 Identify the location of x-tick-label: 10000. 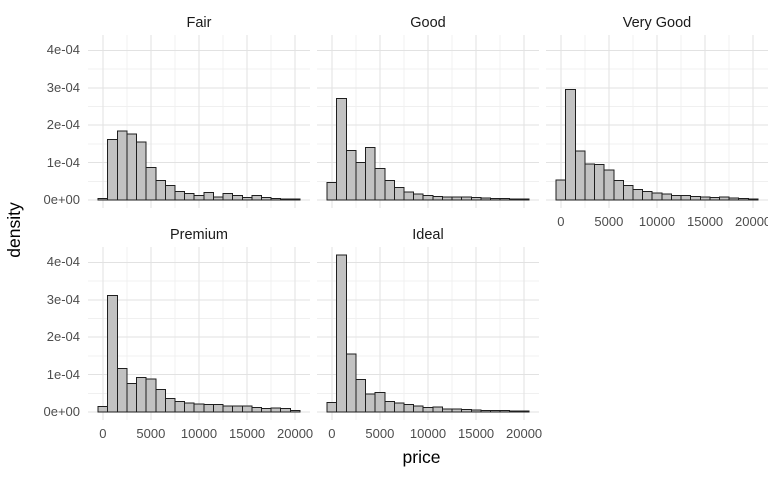
(428, 433).